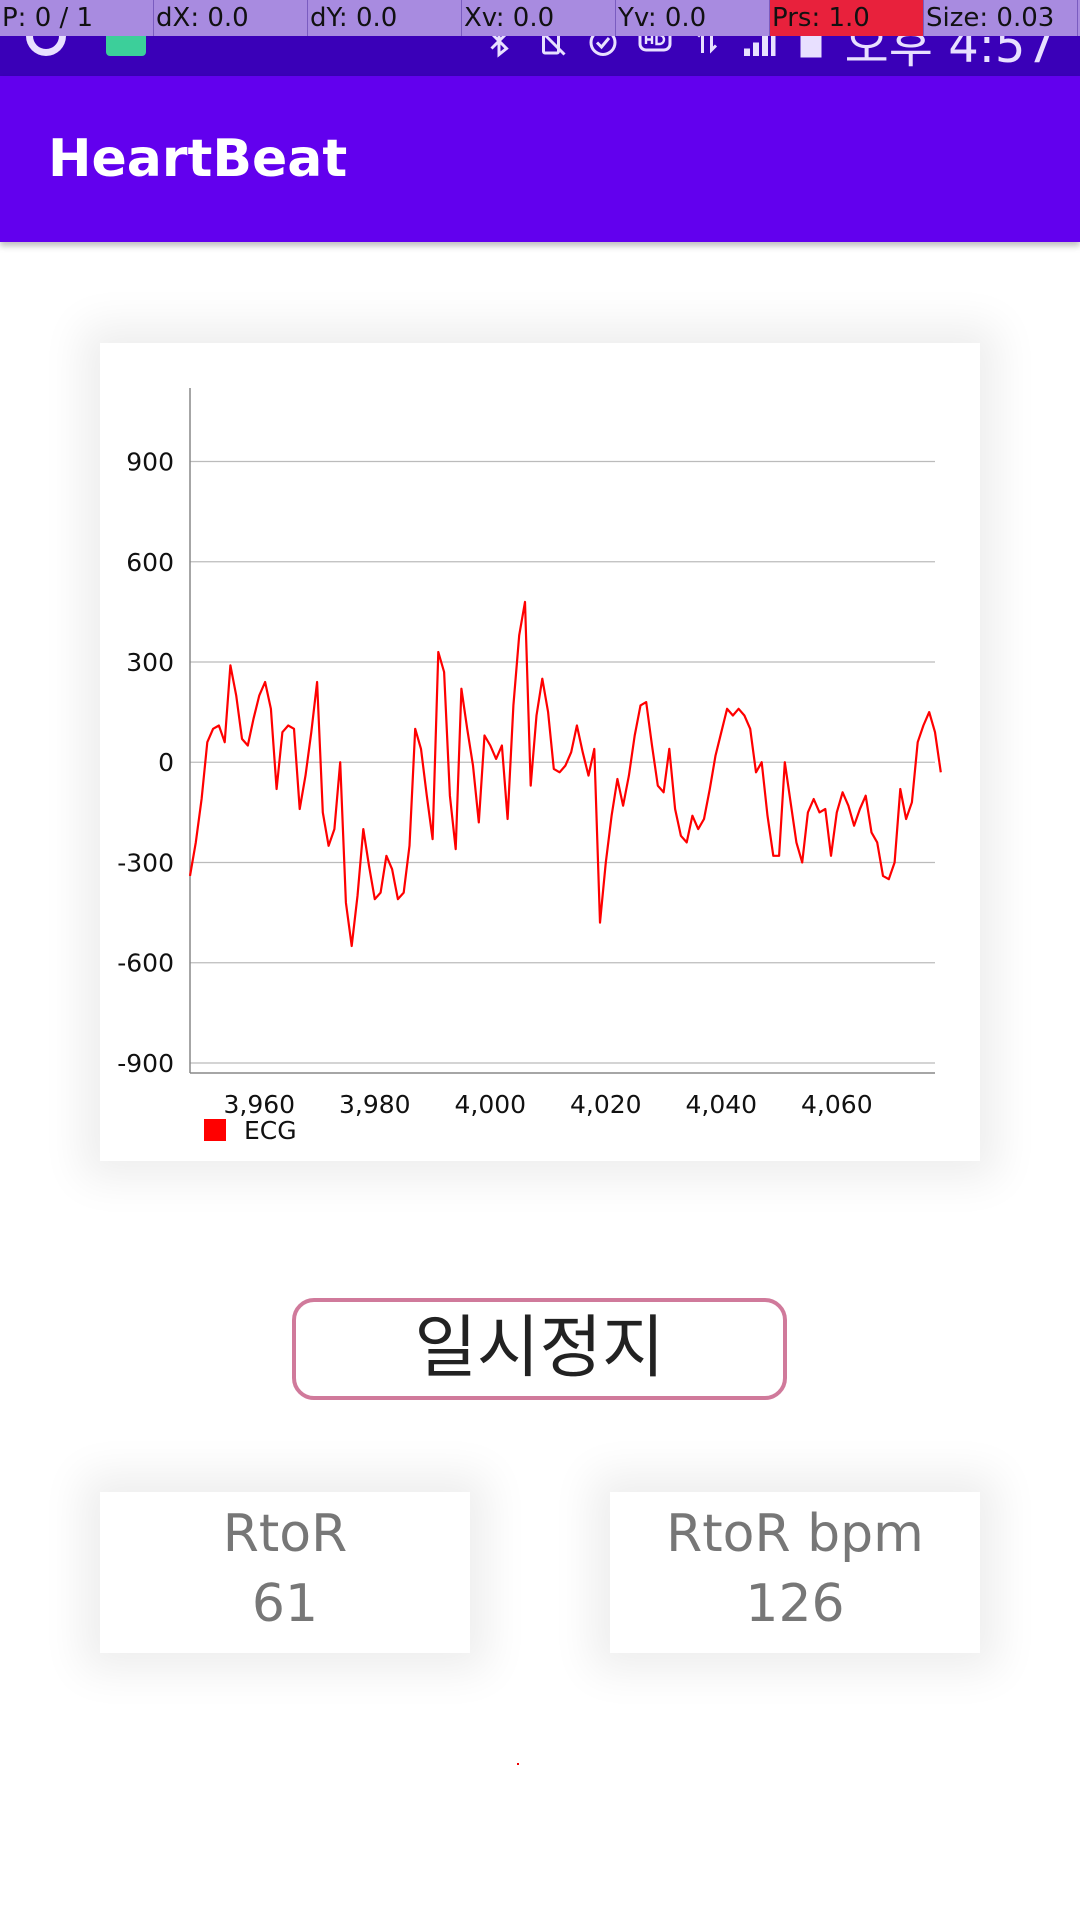 The image size is (1080, 1920). Describe the element at coordinates (722, 1104) in the screenshot. I see `x-tick-label: 4,040` at that location.